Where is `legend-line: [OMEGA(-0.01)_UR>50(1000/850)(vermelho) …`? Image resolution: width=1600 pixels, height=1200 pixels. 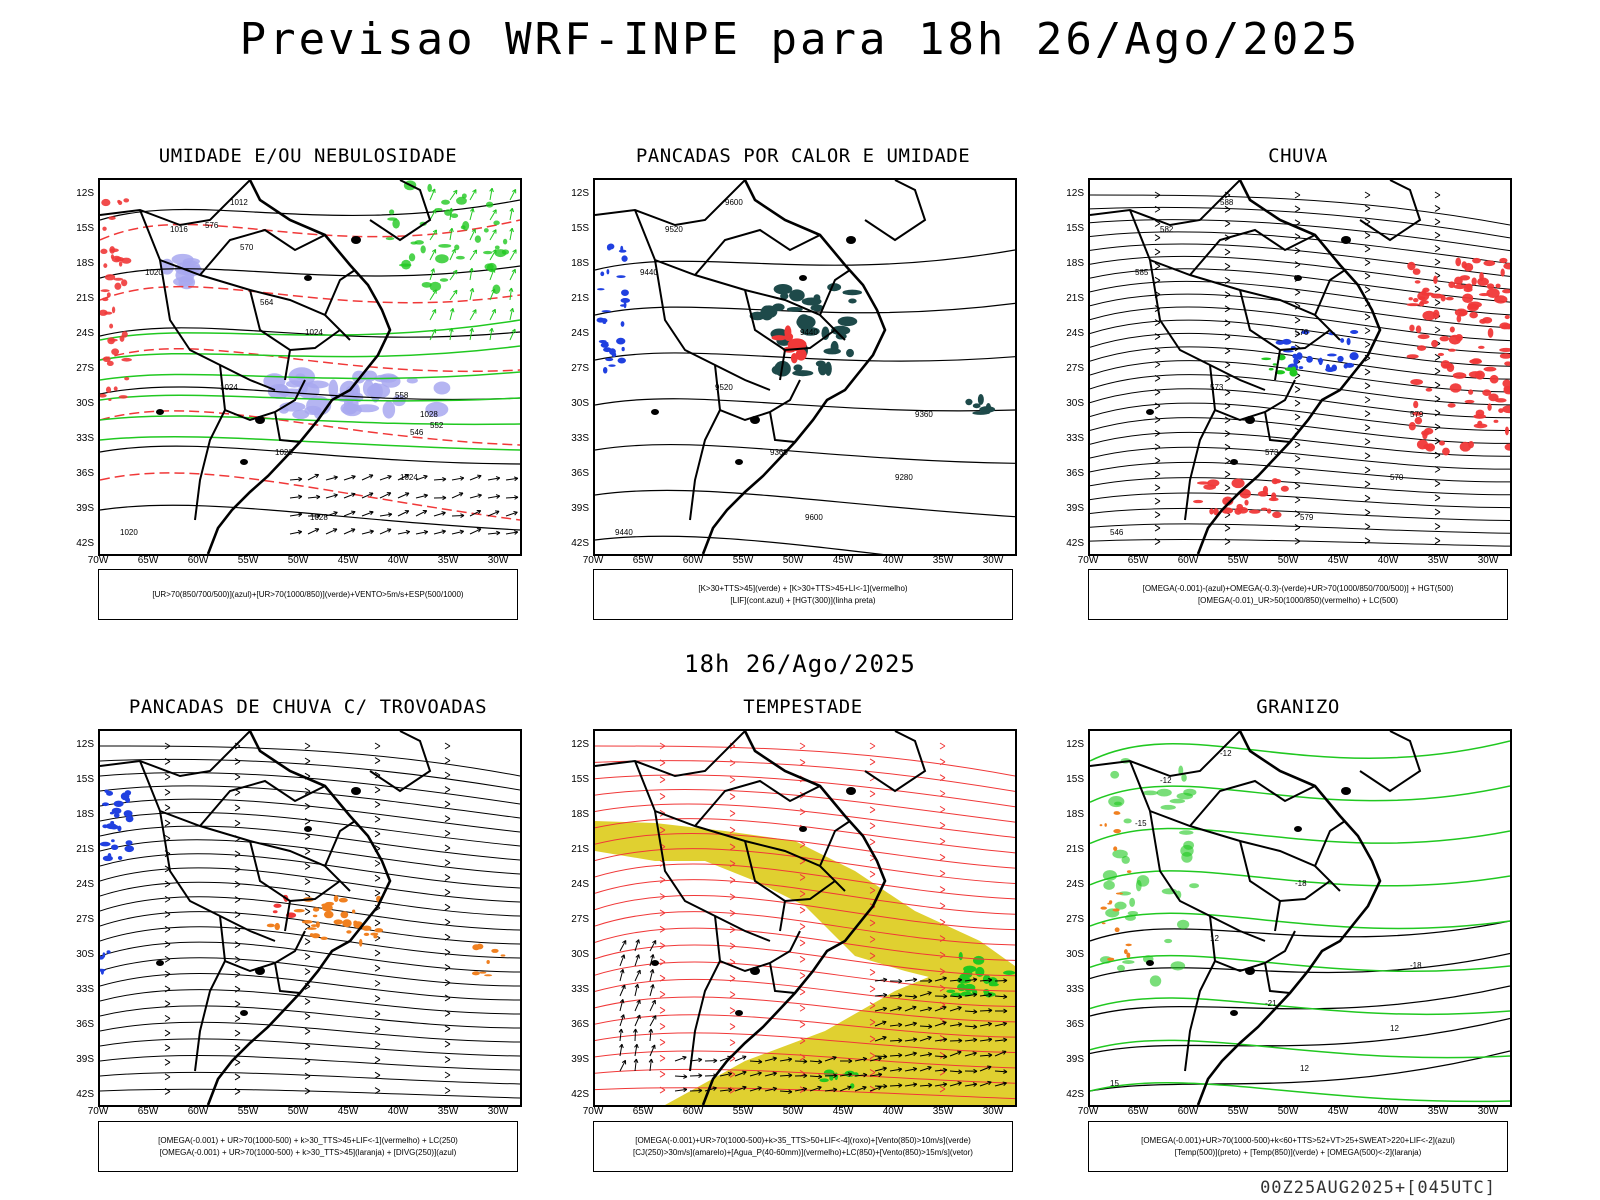
legend-line: [OMEGA(-0.01)_UR>50(1000/850)(vermelho) … is located at coordinates (1298, 600).